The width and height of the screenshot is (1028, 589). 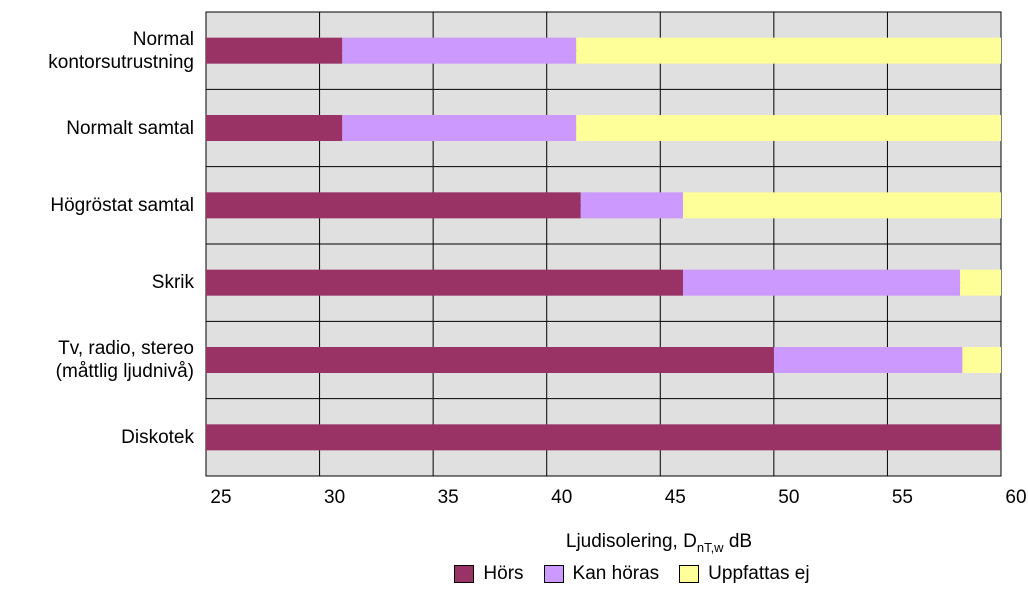 I want to click on legend-item-hors: Hörs, so click(x=489, y=574).